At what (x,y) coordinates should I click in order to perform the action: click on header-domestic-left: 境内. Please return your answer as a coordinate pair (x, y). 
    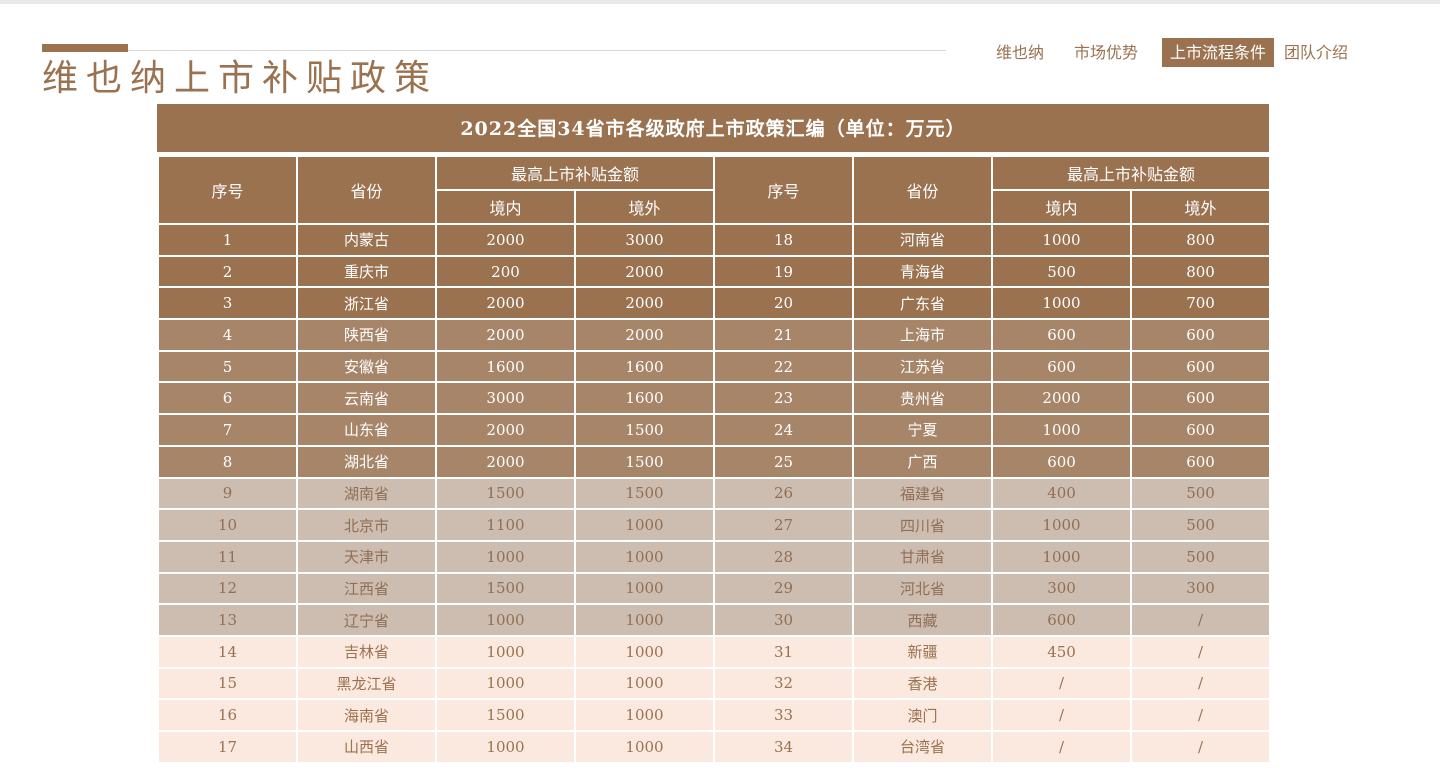
    Looking at the image, I should click on (505, 207).